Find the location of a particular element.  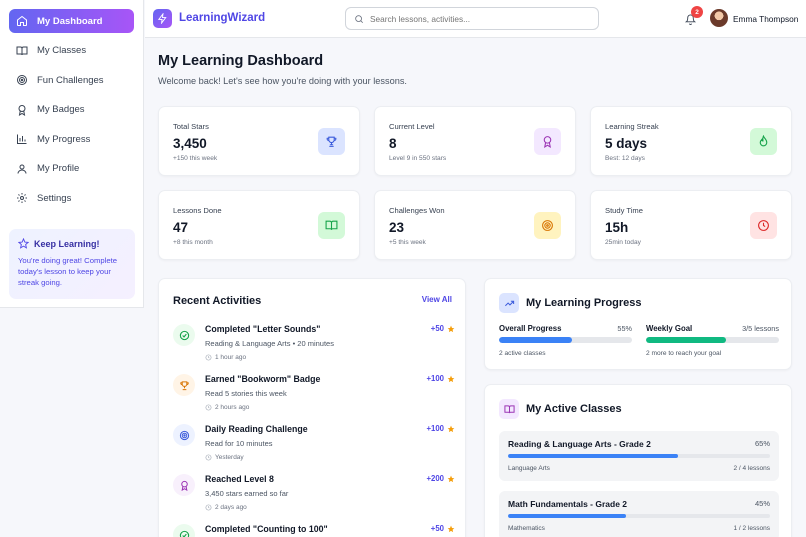

overall-progress-fill is located at coordinates (536, 340).